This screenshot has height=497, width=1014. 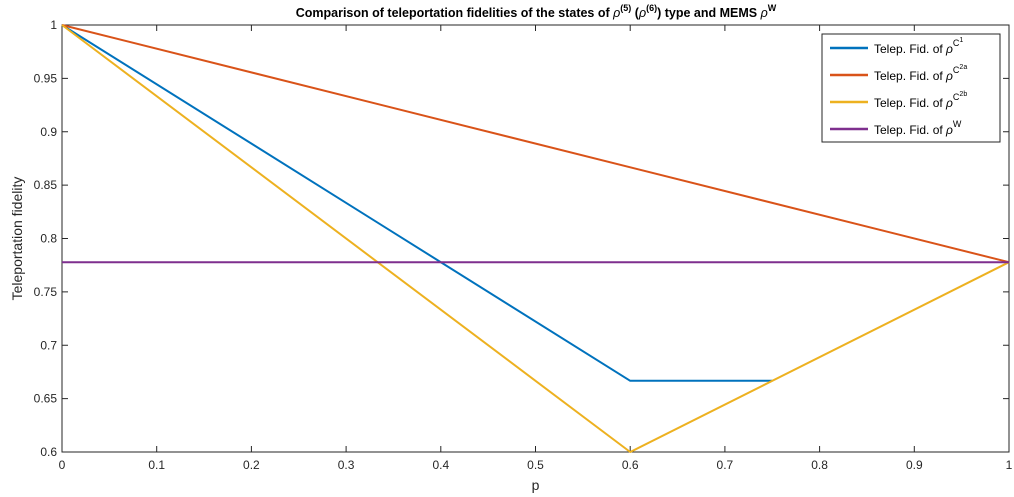 What do you see at coordinates (772, 8) in the screenshot?
I see `title-sup-w: W` at bounding box center [772, 8].